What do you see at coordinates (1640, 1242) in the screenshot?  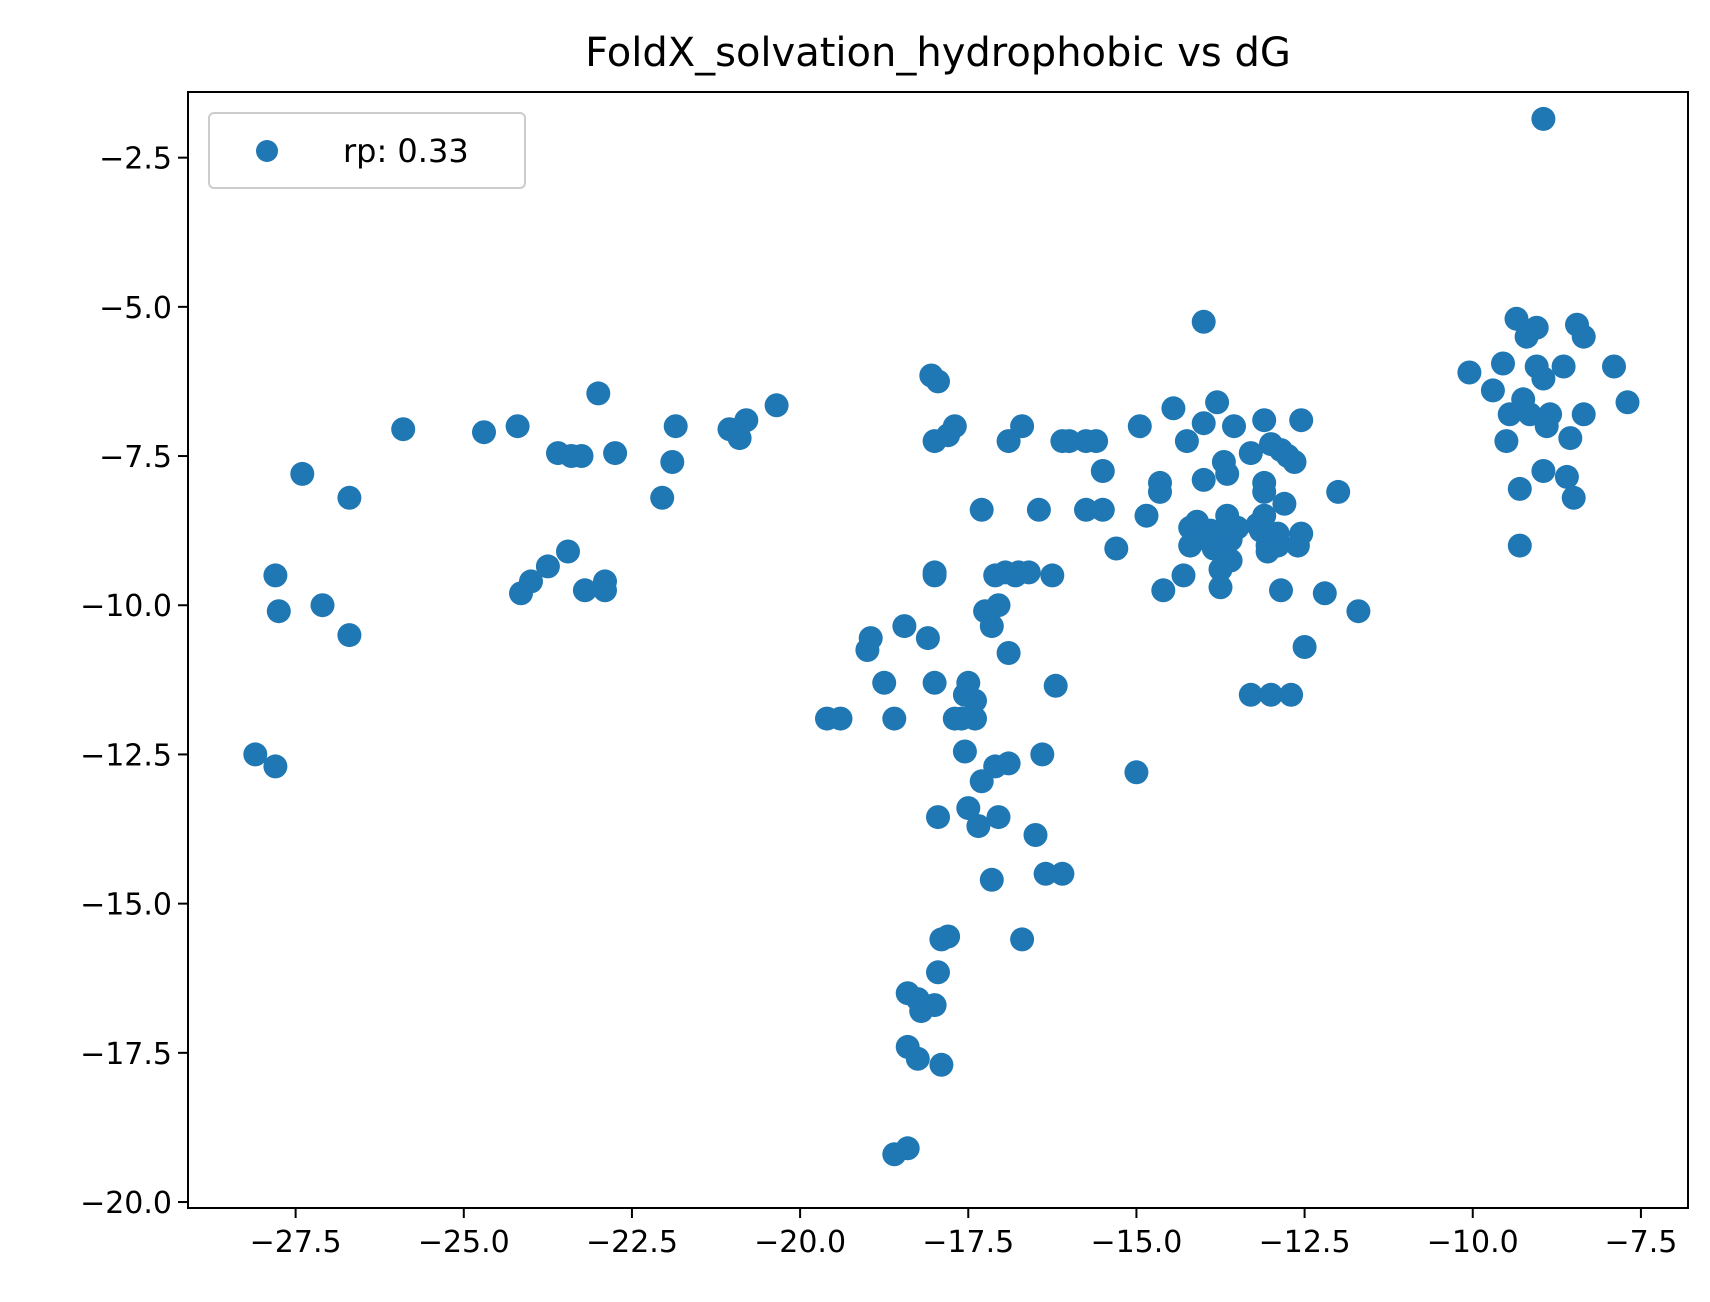 I see `x-tick-label: −7.5` at bounding box center [1640, 1242].